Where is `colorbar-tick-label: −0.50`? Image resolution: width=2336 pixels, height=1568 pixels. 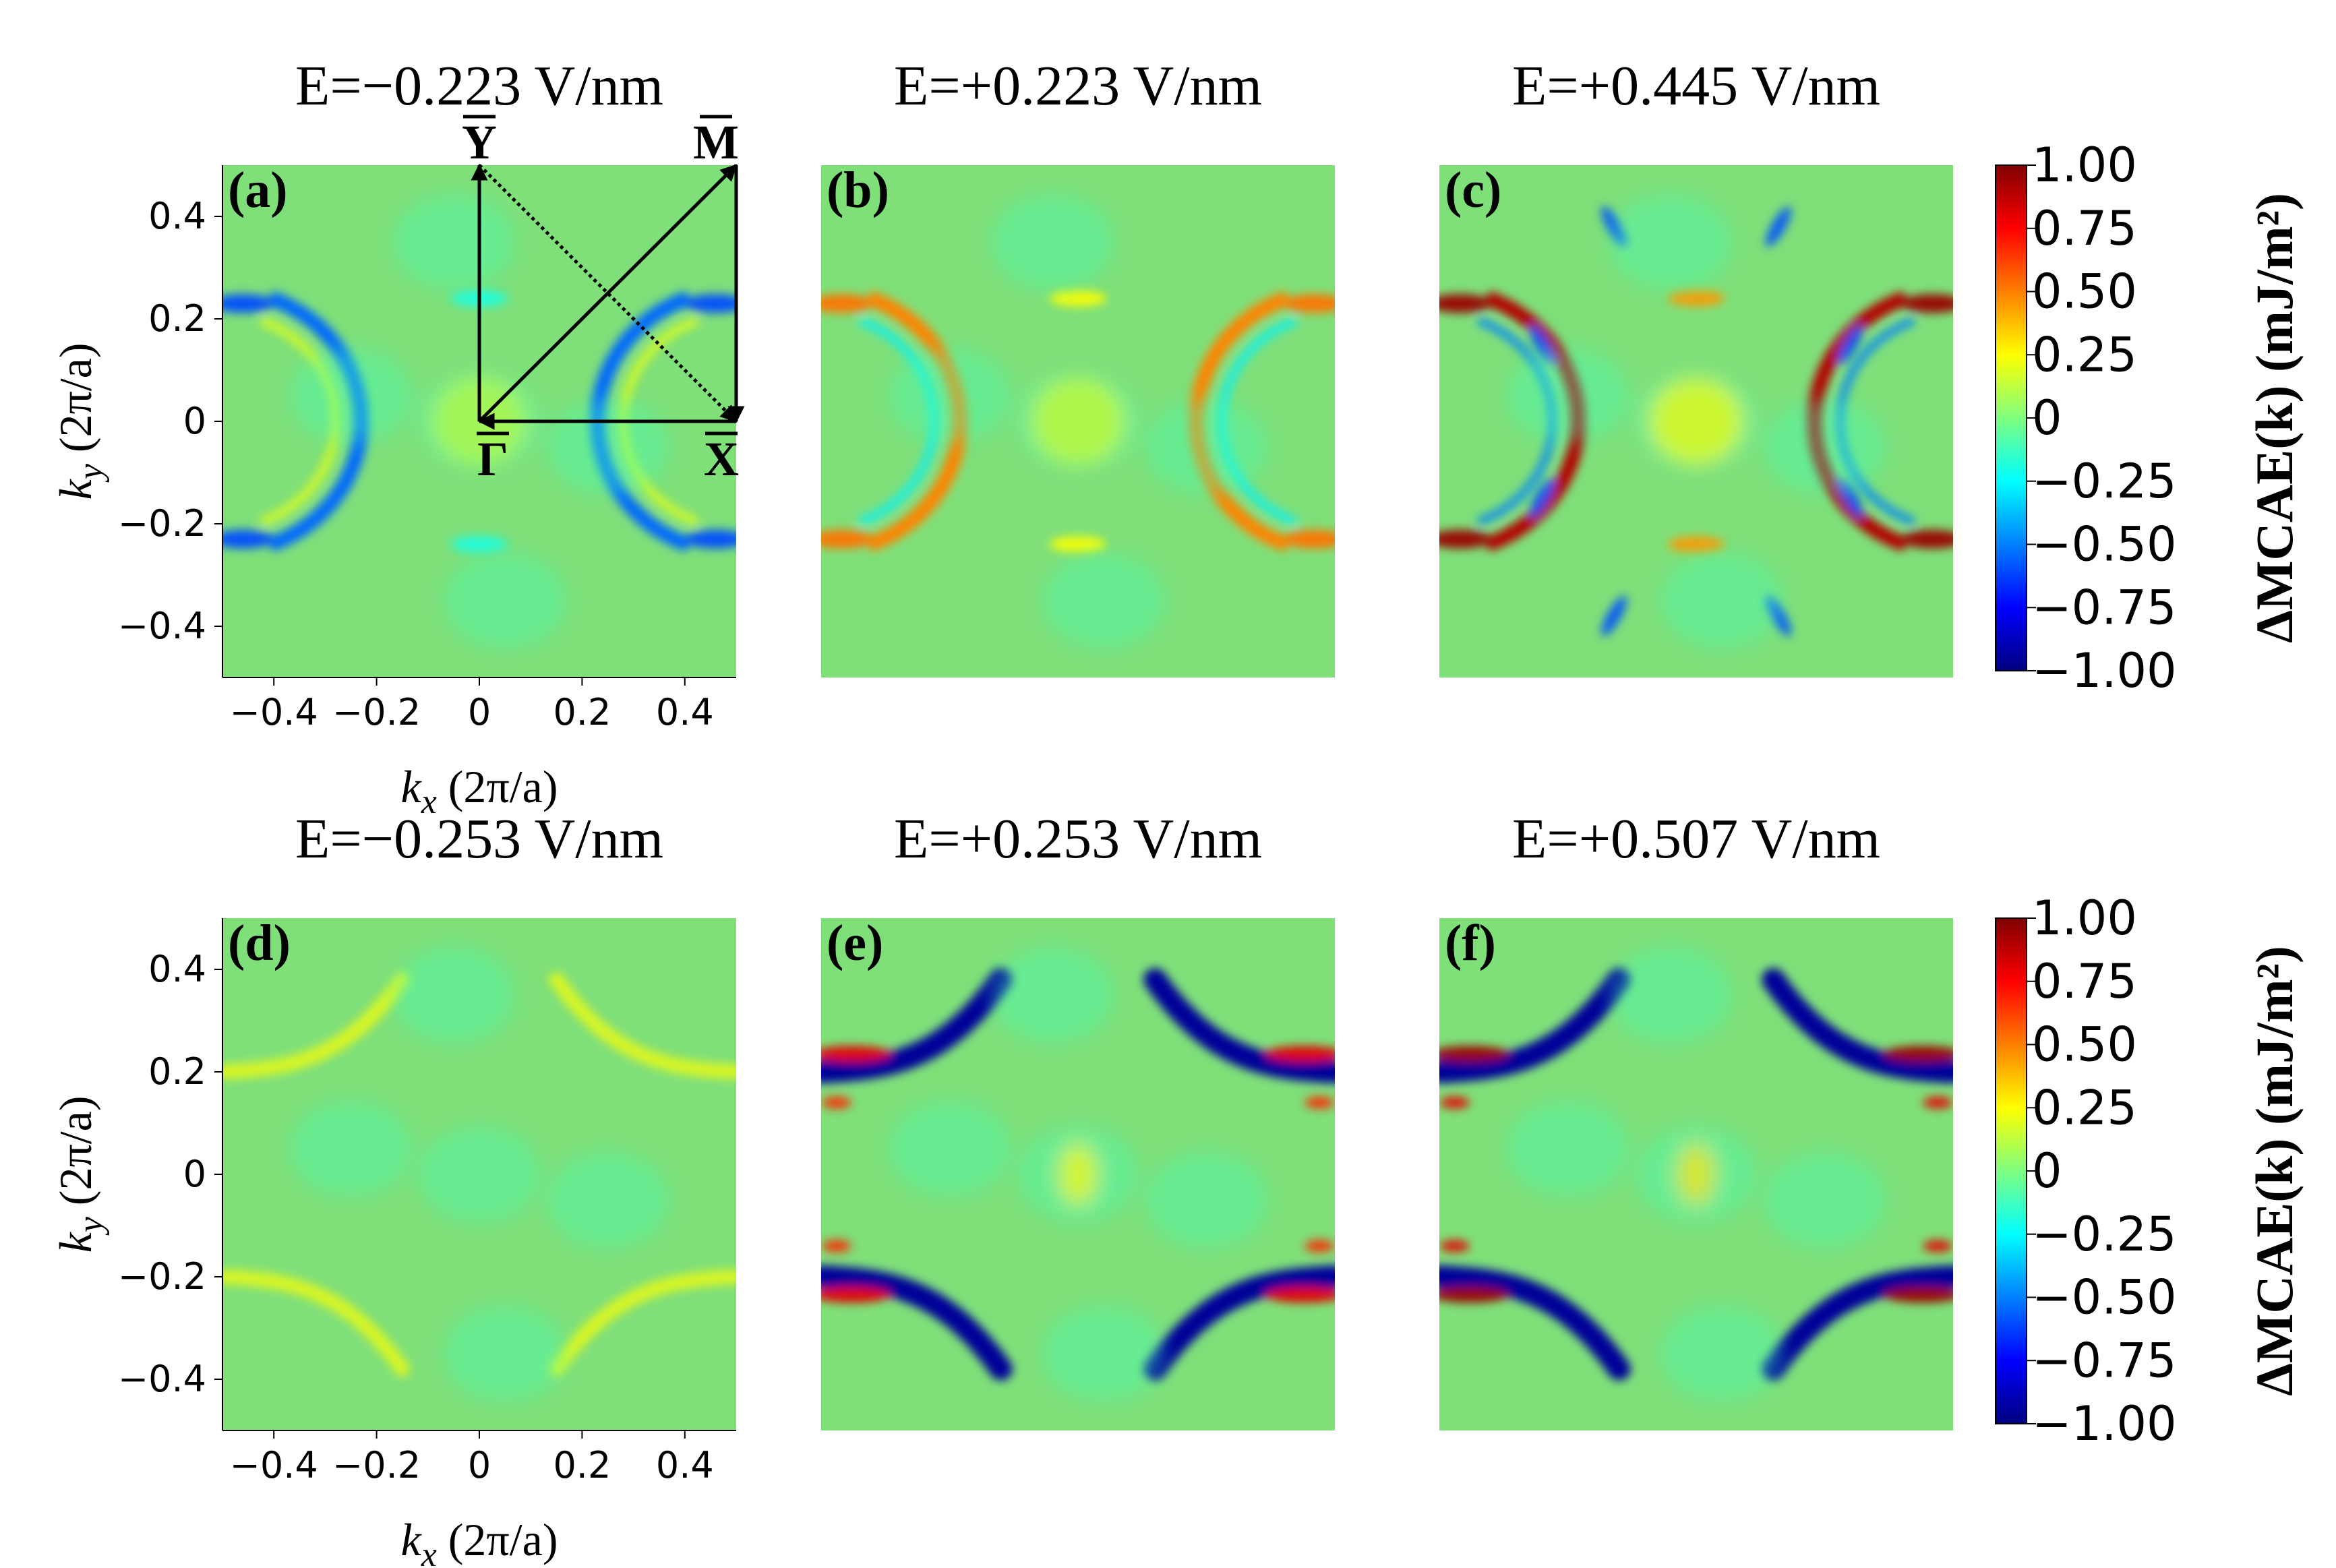
colorbar-tick-label: −0.50 is located at coordinates (2104, 544).